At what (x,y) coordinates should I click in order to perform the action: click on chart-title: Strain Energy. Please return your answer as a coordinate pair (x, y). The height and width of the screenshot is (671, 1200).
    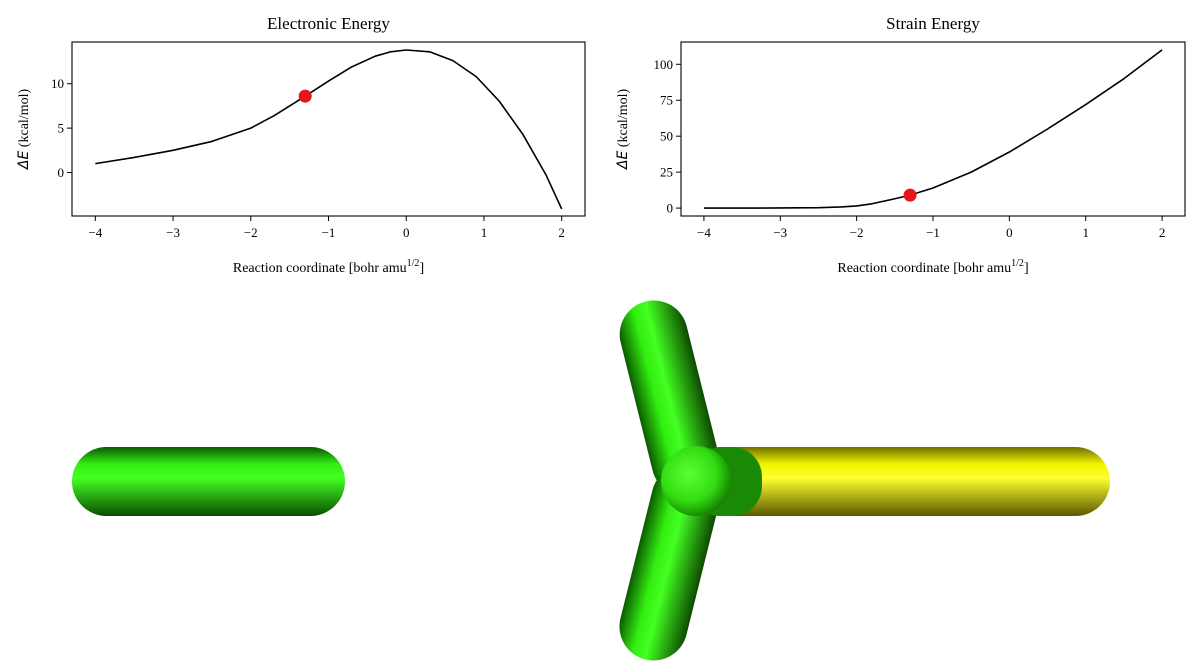
    Looking at the image, I should click on (933, 23).